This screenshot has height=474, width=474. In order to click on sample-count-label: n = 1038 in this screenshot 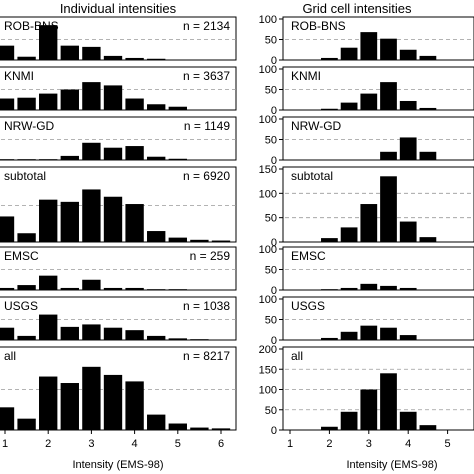, I will do `click(206, 306)`.